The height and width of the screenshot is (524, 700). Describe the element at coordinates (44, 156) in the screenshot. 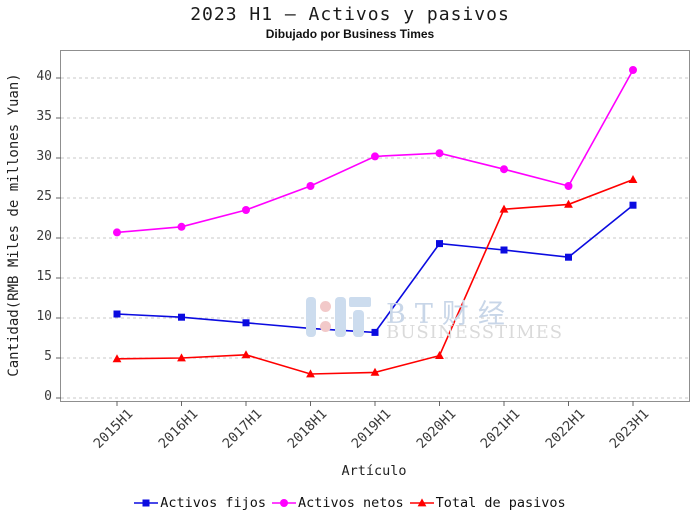

I see `y-axis-tick-label: 30` at that location.